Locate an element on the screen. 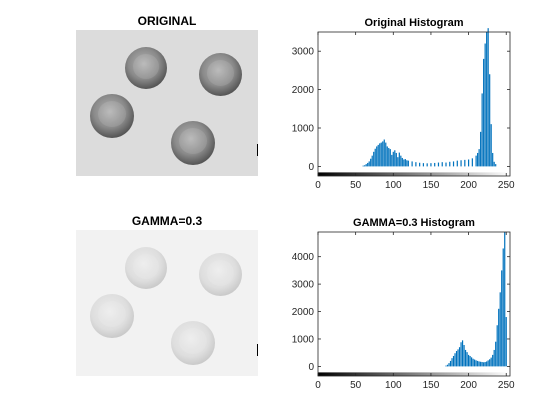 The image size is (560, 420). gamma-y-tick-label: 0 is located at coordinates (311, 367).